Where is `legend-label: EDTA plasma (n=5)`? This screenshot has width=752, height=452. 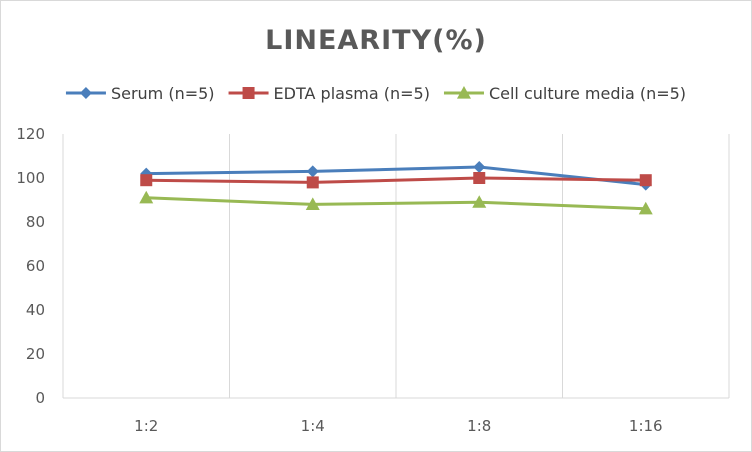
legend-label: EDTA plasma (n=5) is located at coordinates (352, 93).